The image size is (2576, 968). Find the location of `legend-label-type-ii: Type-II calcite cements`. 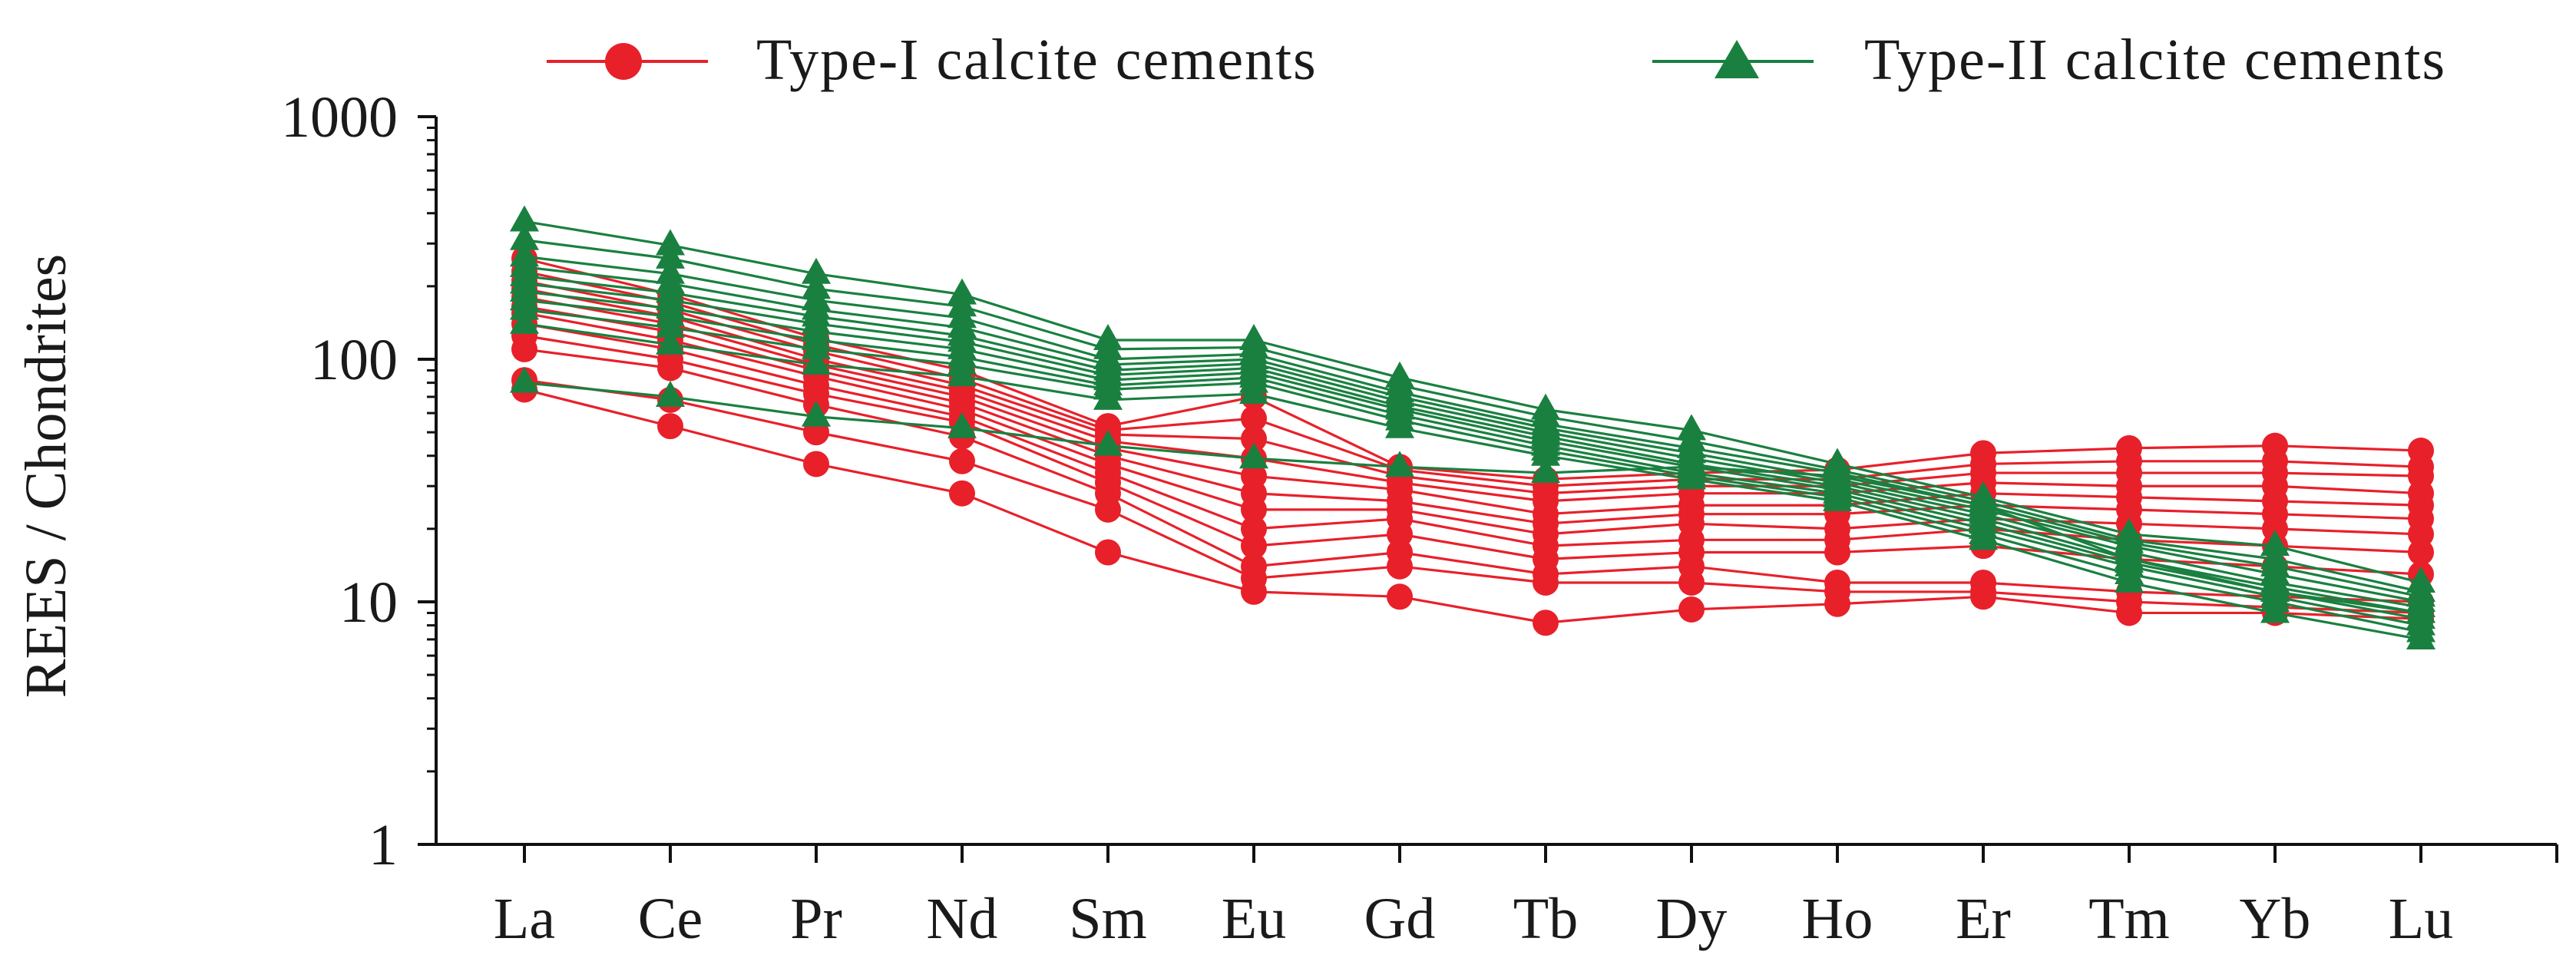

legend-label-type-ii: Type-II calcite cements is located at coordinates (2155, 60).